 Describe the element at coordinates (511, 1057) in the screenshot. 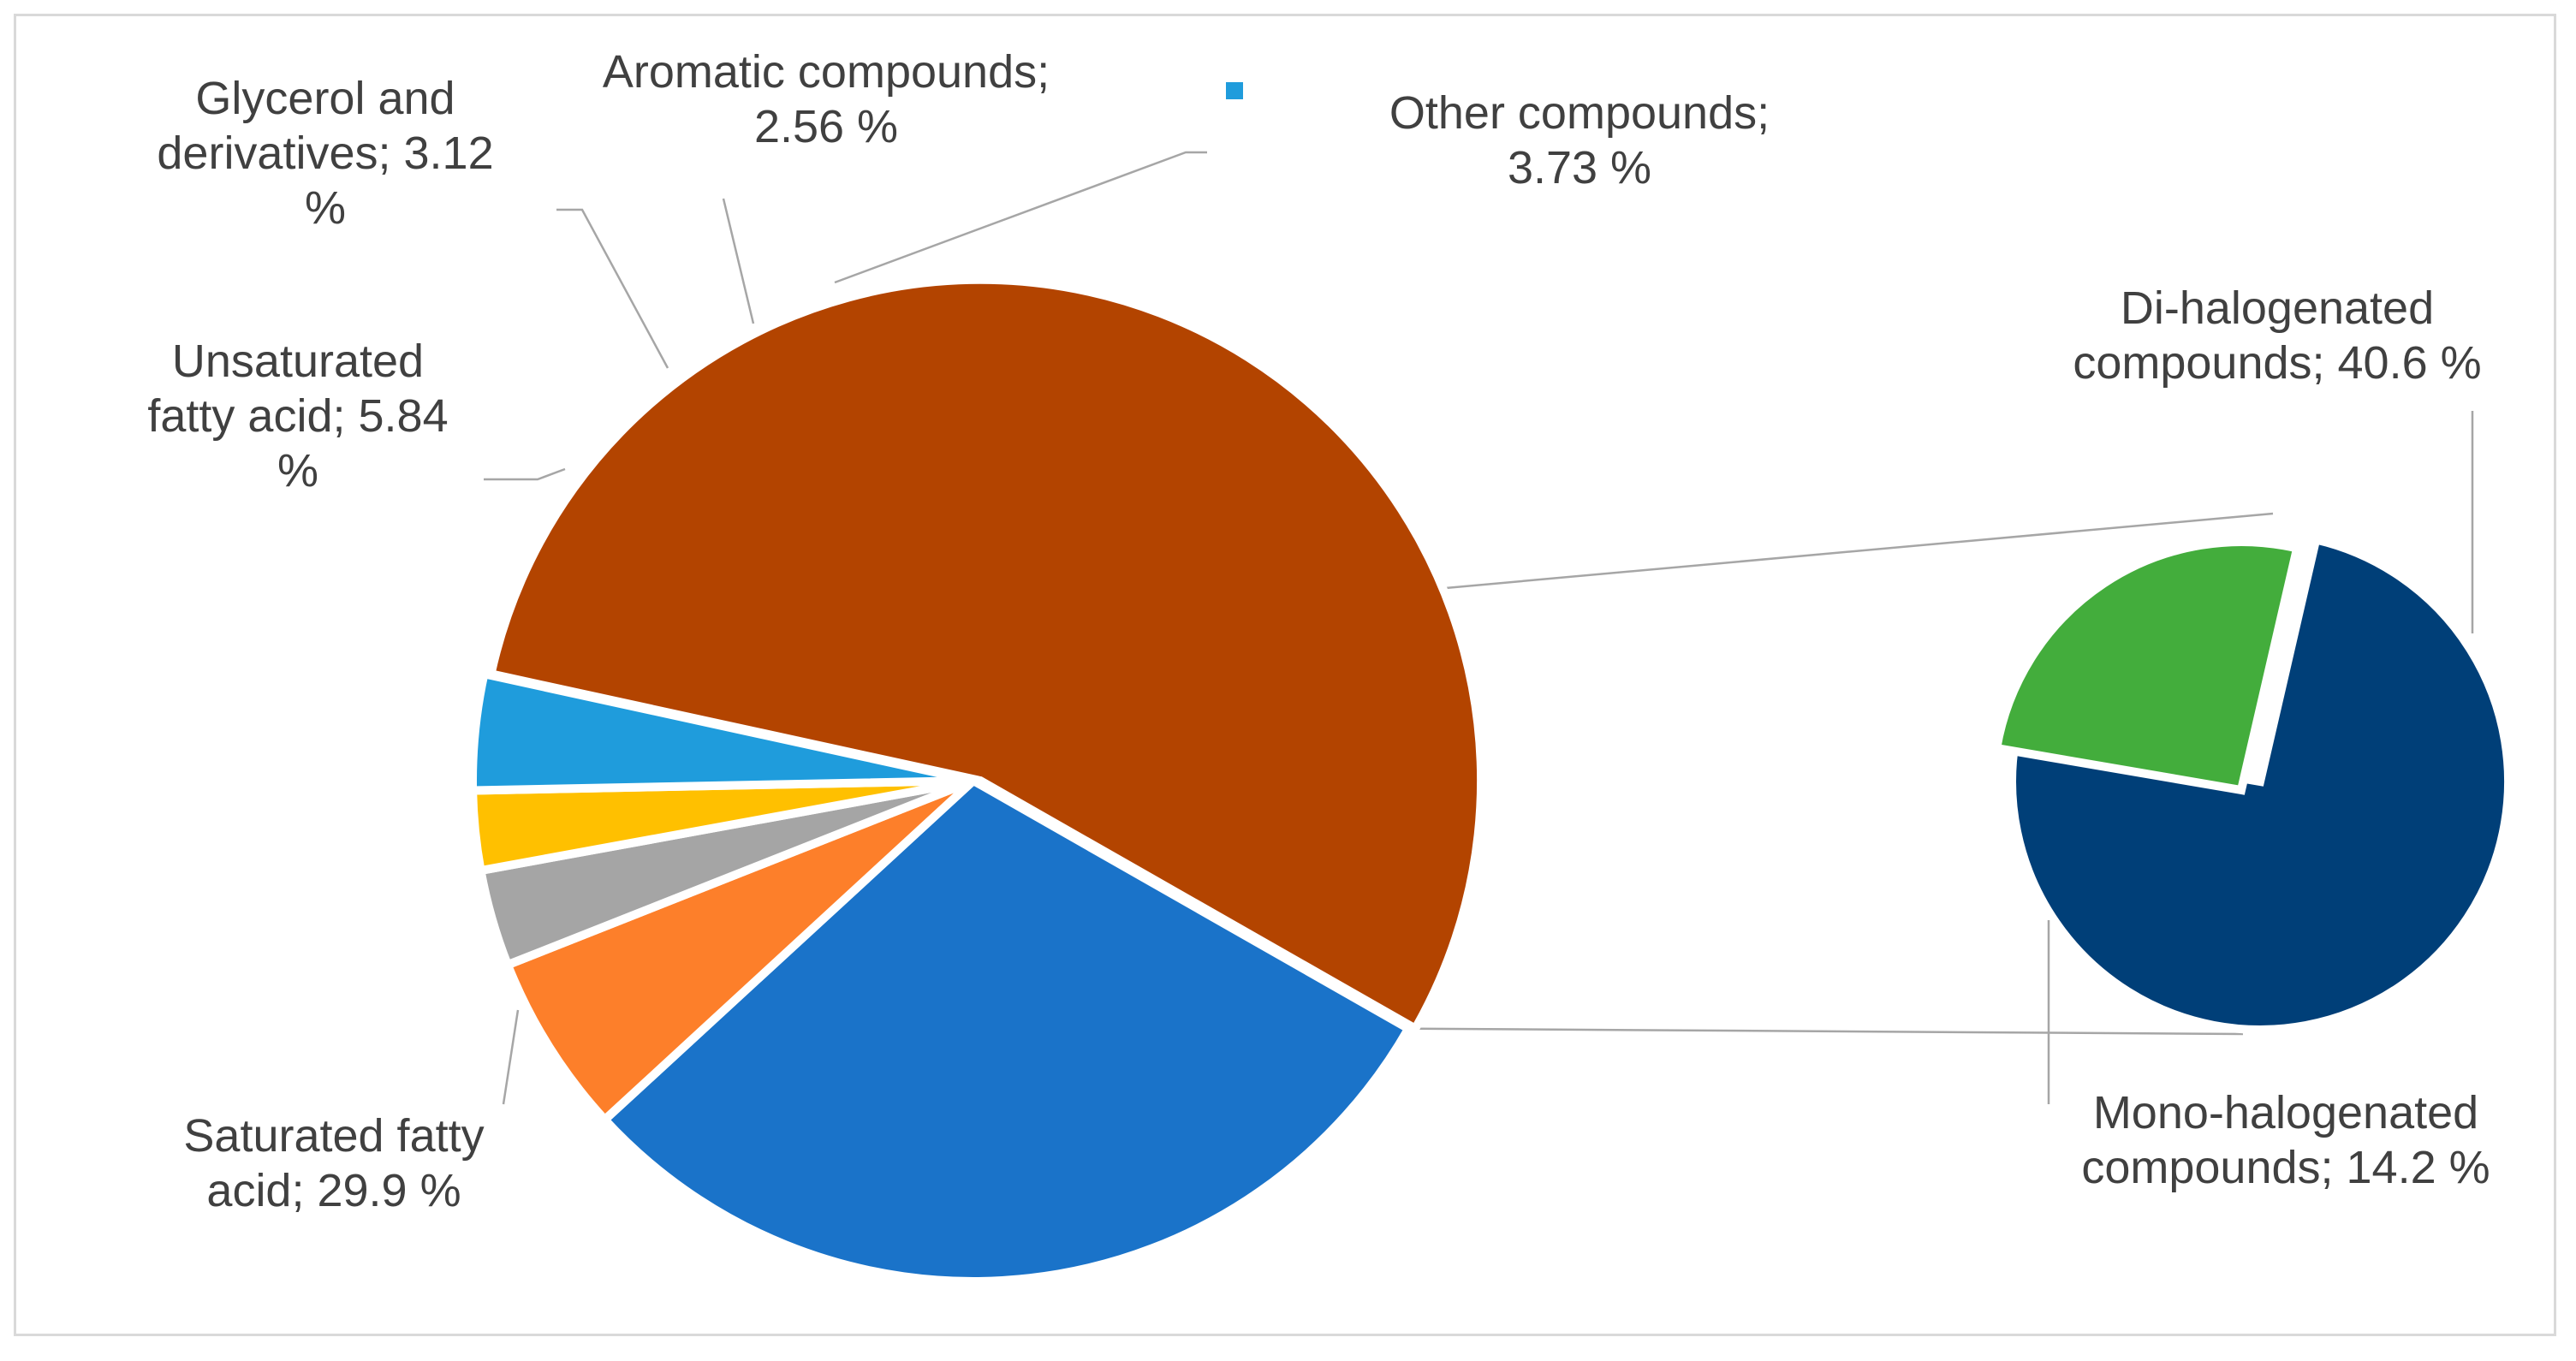

I see `leader-line-saturated-fatty-acid` at that location.